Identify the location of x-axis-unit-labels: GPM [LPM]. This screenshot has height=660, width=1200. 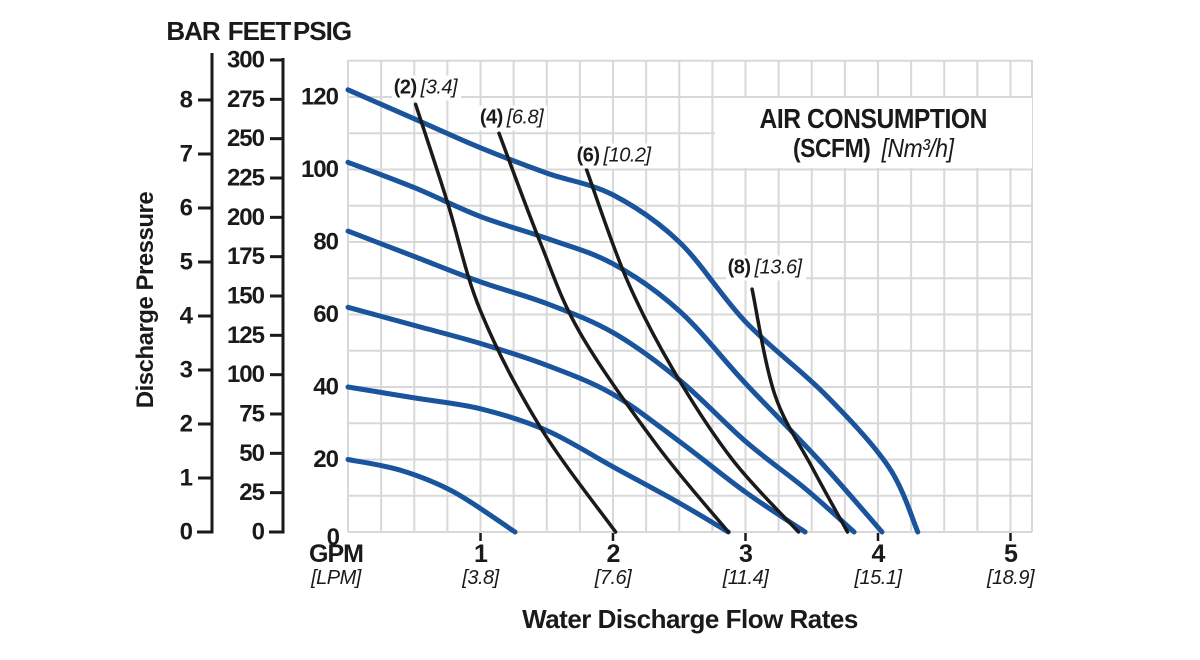
(336, 565).